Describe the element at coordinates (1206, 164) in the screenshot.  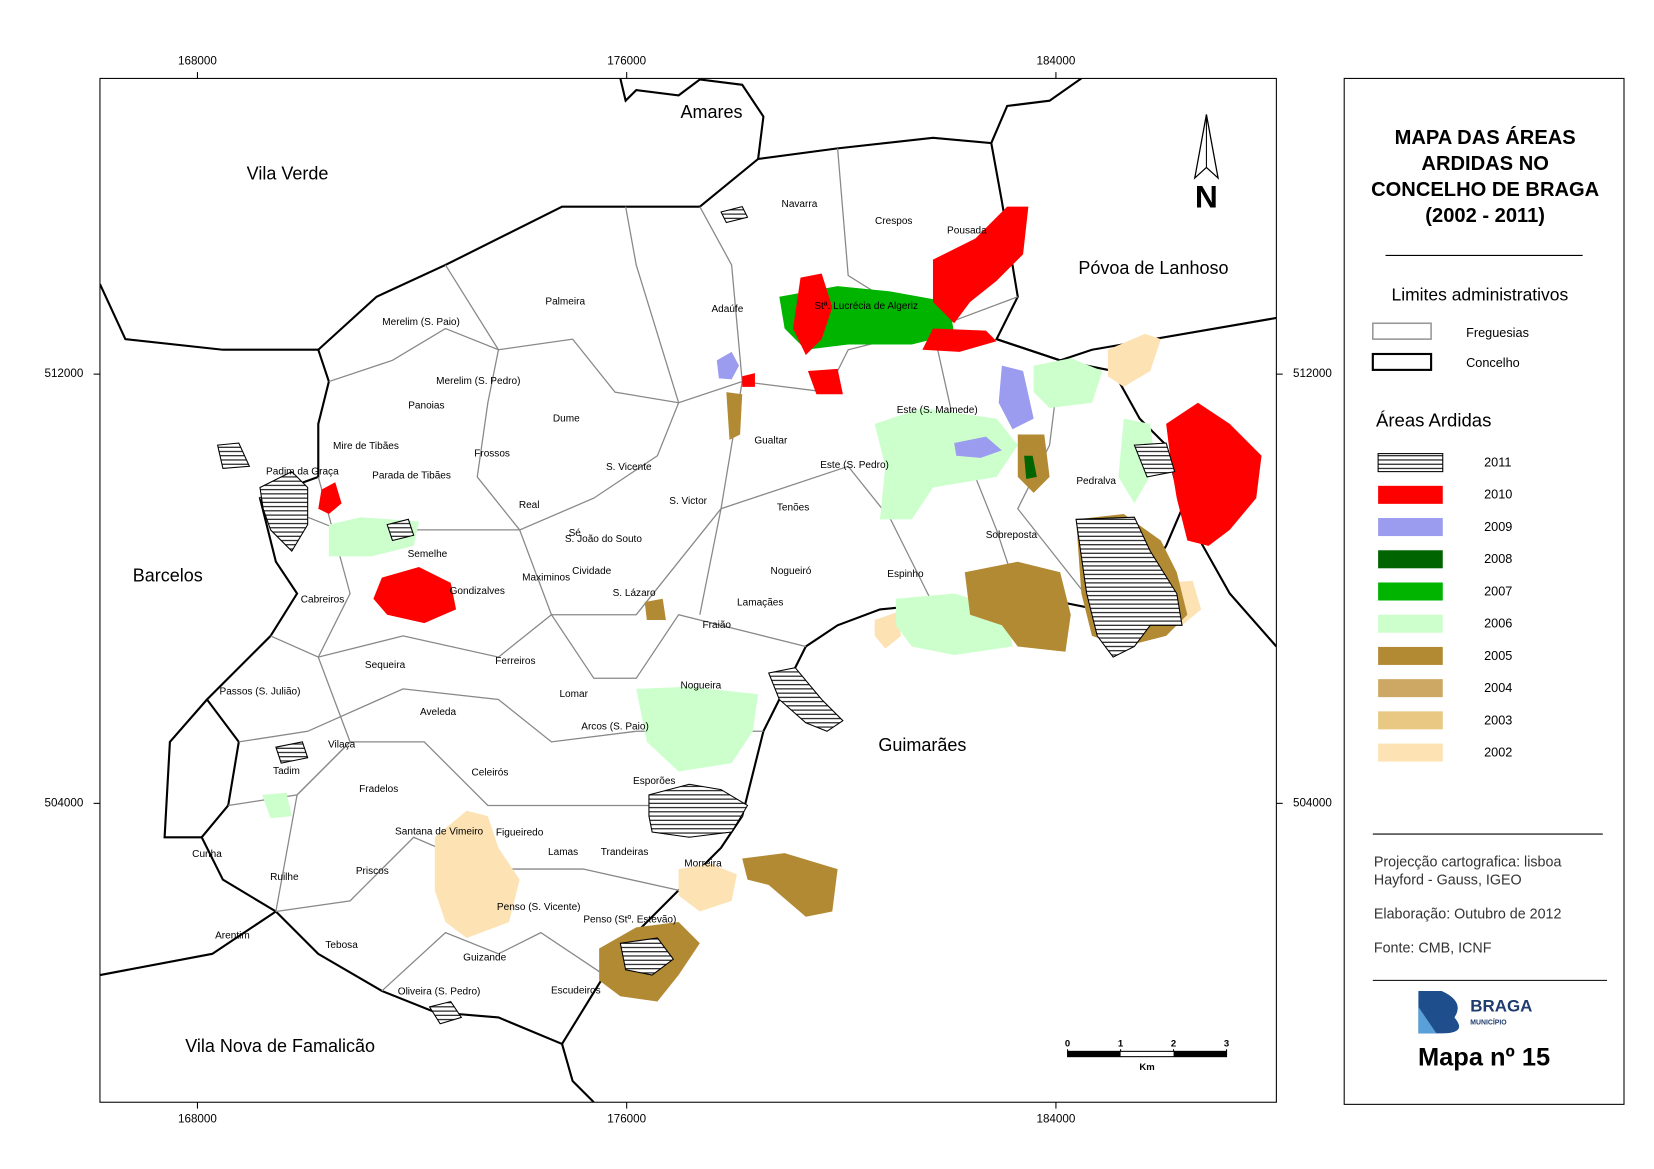
I see `north-arrow: N` at that location.